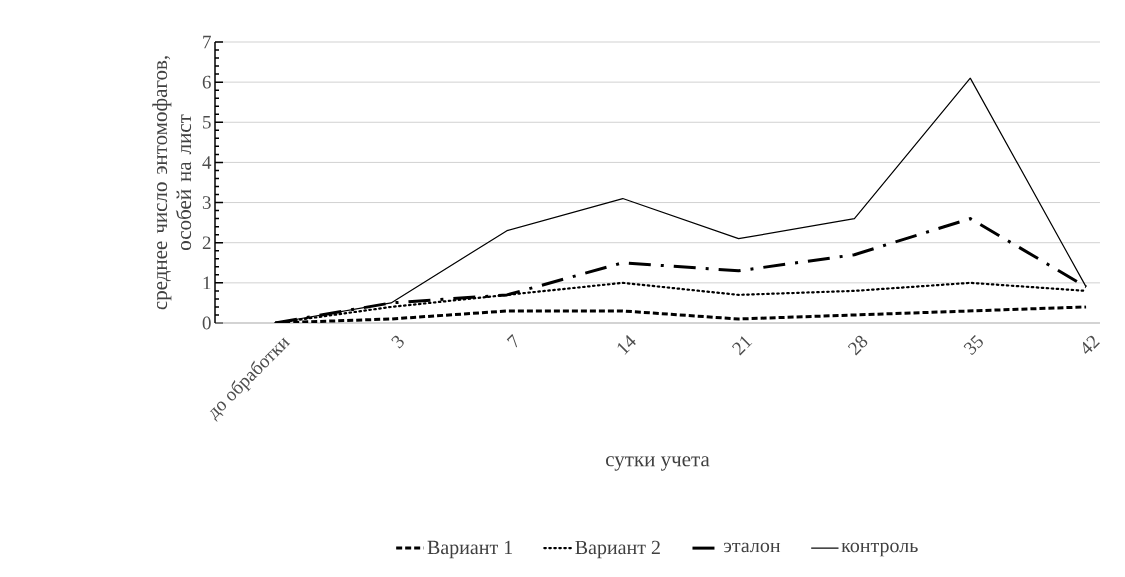 Image resolution: width=1125 pixels, height=577 pixels. What do you see at coordinates (207, 162) in the screenshot?
I see `y-tick-label: 4` at bounding box center [207, 162].